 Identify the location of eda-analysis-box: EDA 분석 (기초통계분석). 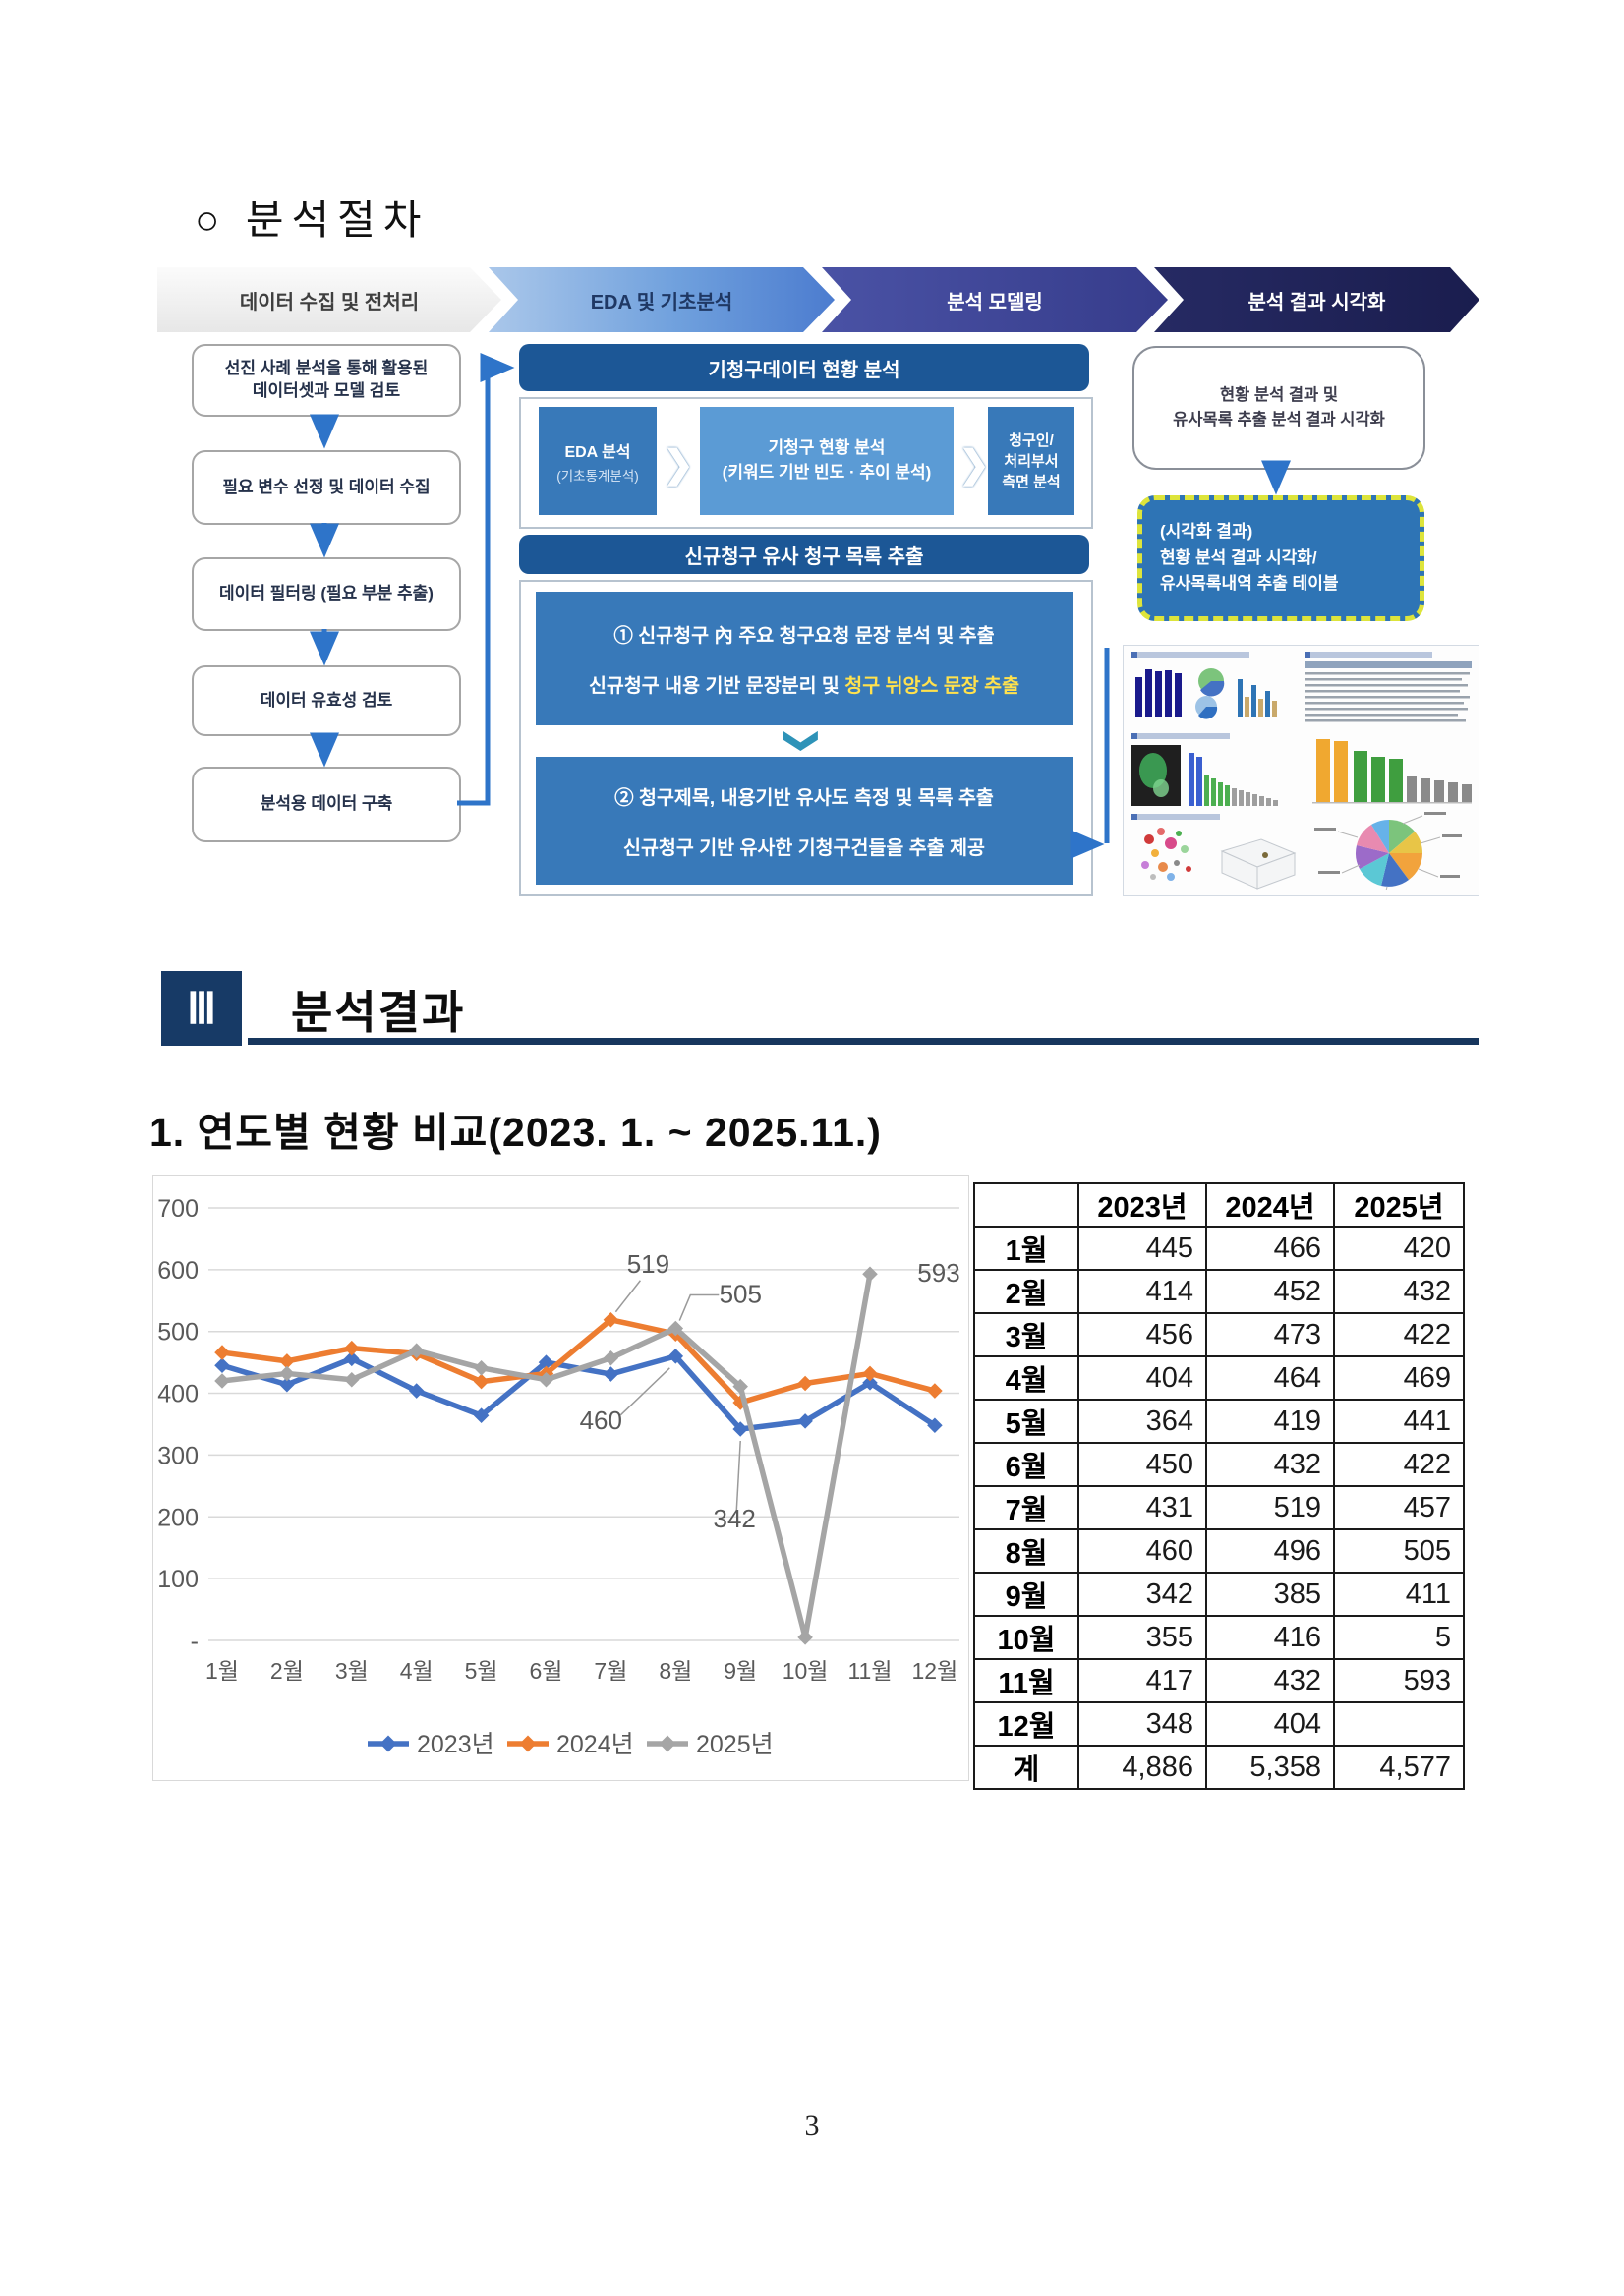
(598, 461).